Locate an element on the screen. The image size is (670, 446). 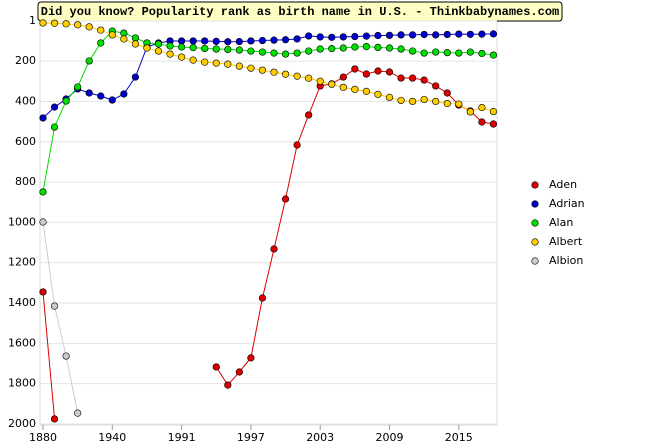
y-tick-label: 1400 is located at coordinates (22, 302).